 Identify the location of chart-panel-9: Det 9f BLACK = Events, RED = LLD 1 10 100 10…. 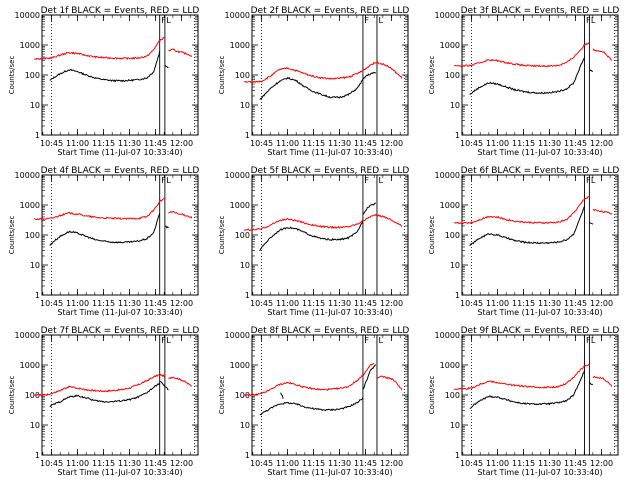
(523, 401).